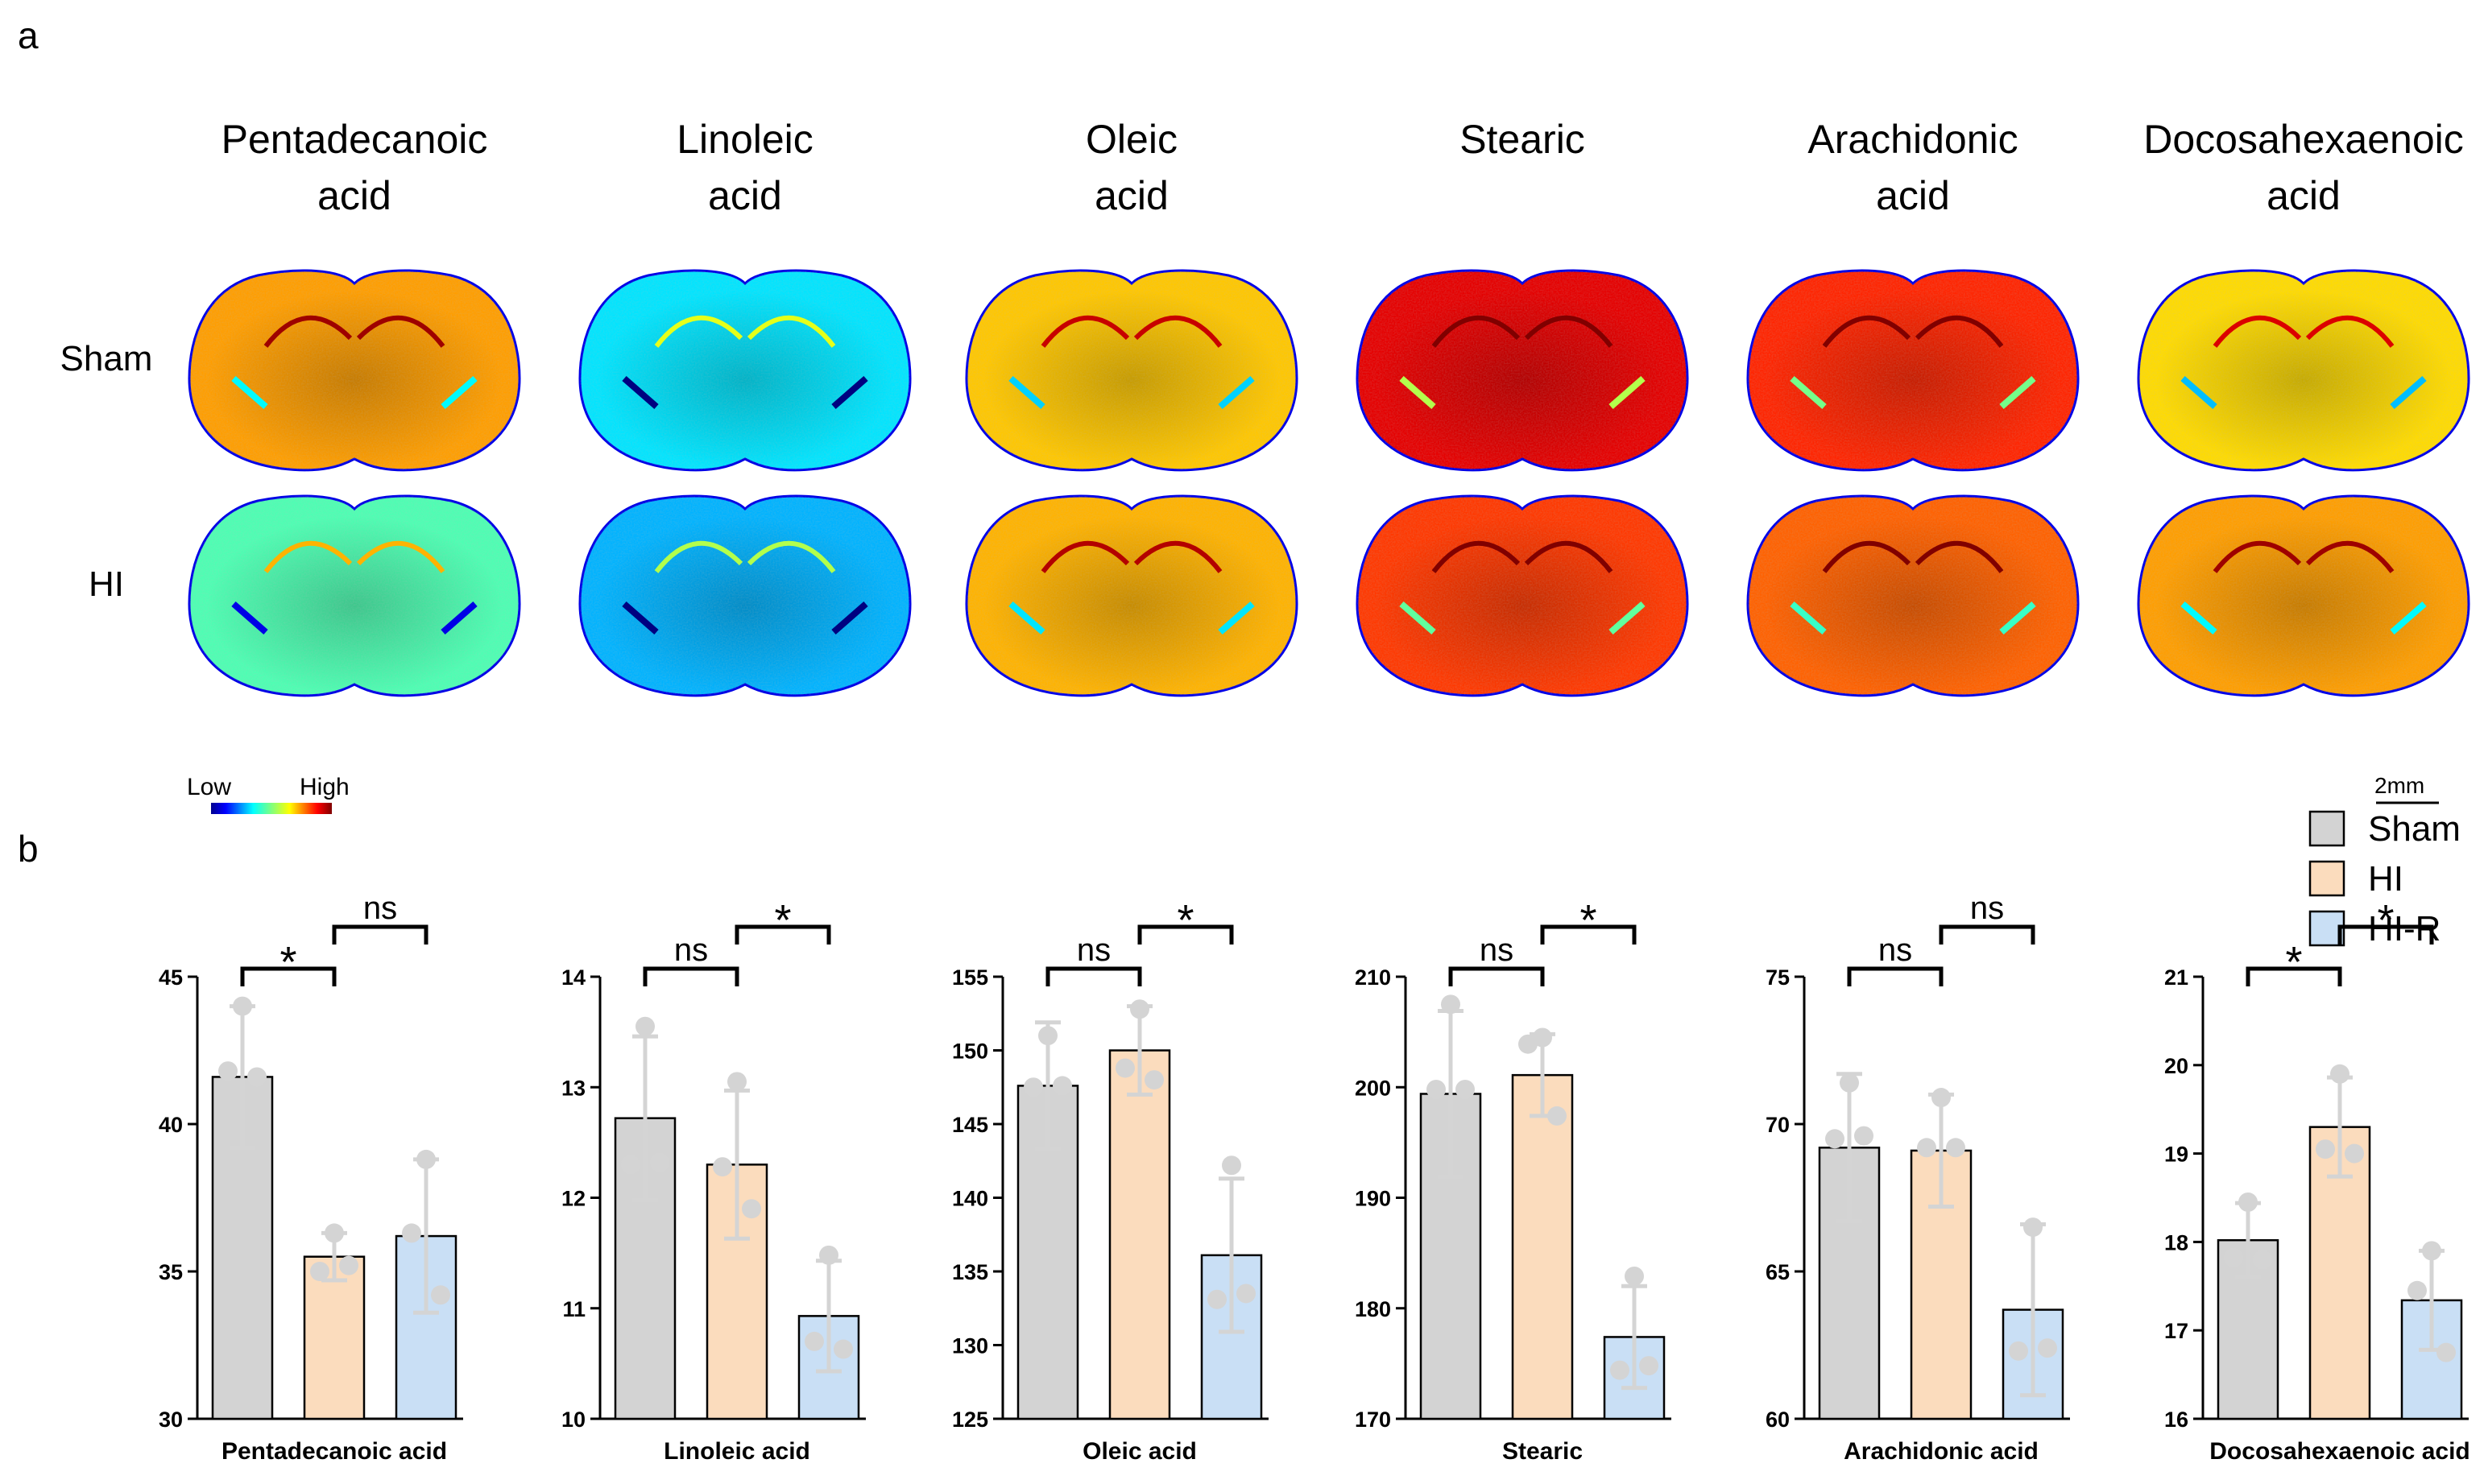 The height and width of the screenshot is (1484, 2484). What do you see at coordinates (745, 139) in the screenshot?
I see `column-title-line1: Linoleic` at bounding box center [745, 139].